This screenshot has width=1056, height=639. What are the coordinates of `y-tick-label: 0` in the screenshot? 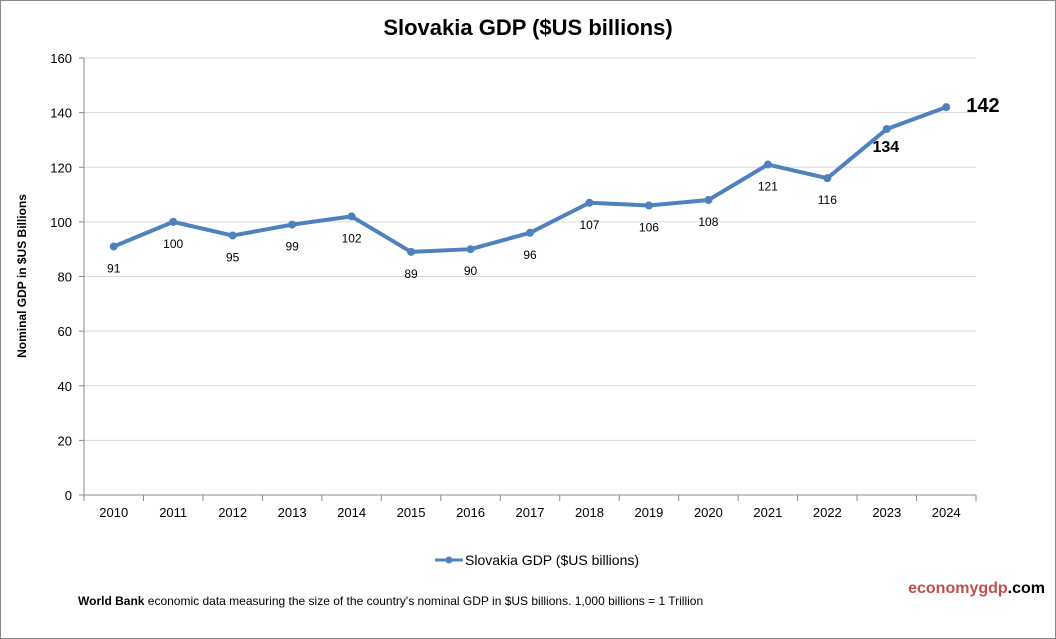 It's located at (68, 495).